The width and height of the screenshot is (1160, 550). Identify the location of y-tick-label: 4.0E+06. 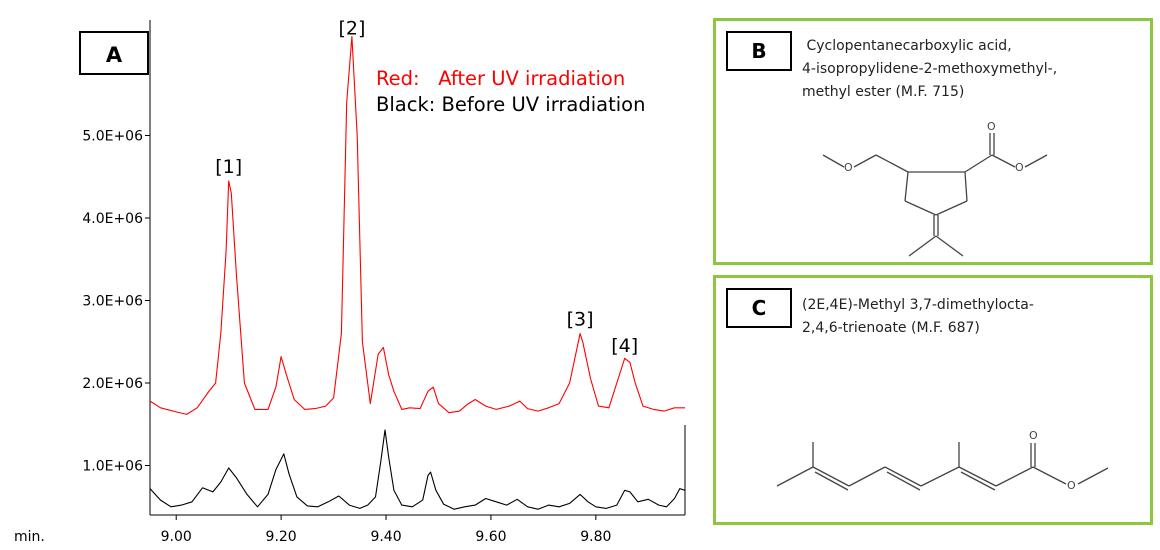
(112, 219).